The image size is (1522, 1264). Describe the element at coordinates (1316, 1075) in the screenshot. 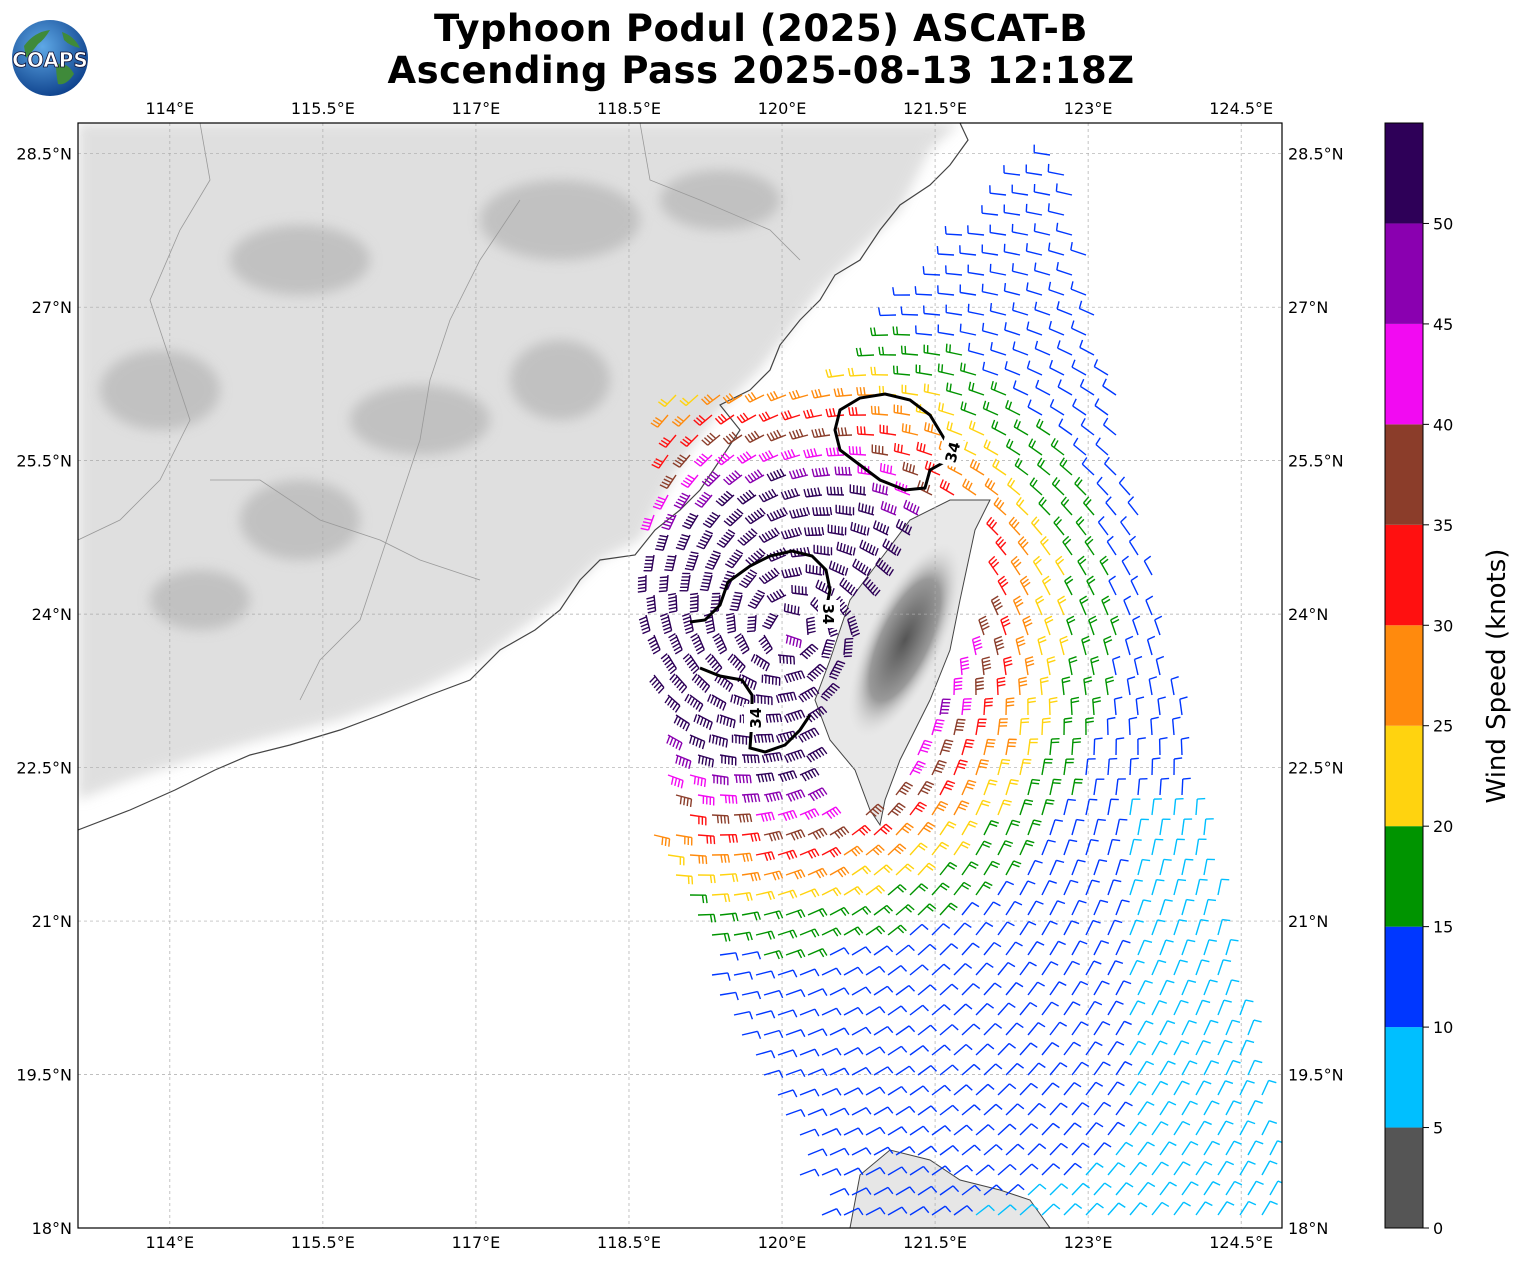

I see `lat-tick-label-right: 19.5°N` at that location.